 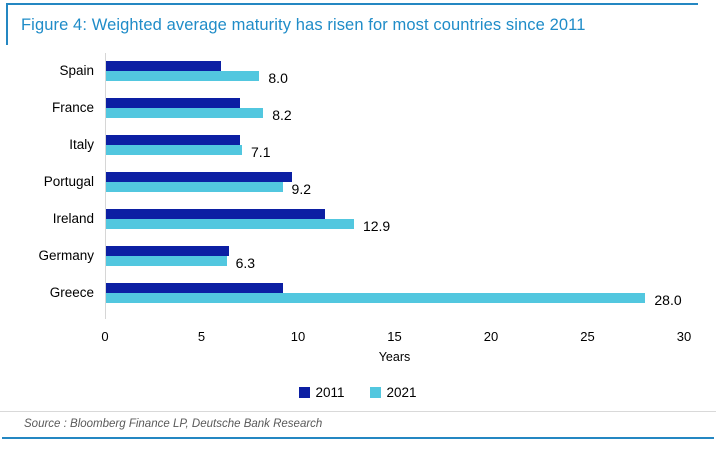 I want to click on bar-group: 8.2, so click(x=394, y=110).